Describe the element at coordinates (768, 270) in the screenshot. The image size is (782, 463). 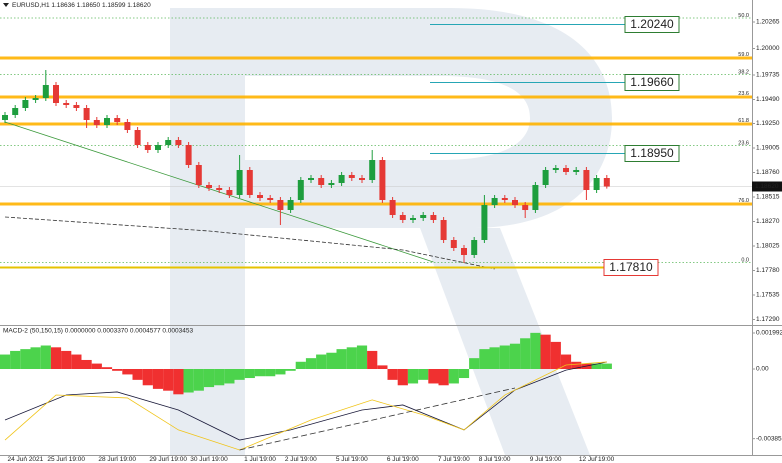
I see `y-tick-label: 1.17780` at that location.